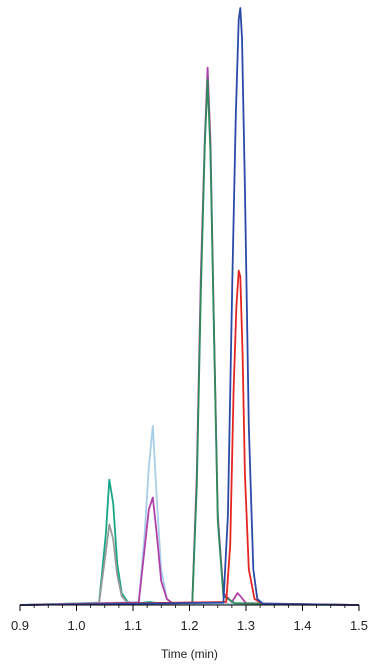  What do you see at coordinates (246, 625) in the screenshot?
I see `x-tick-label: 1.3` at bounding box center [246, 625].